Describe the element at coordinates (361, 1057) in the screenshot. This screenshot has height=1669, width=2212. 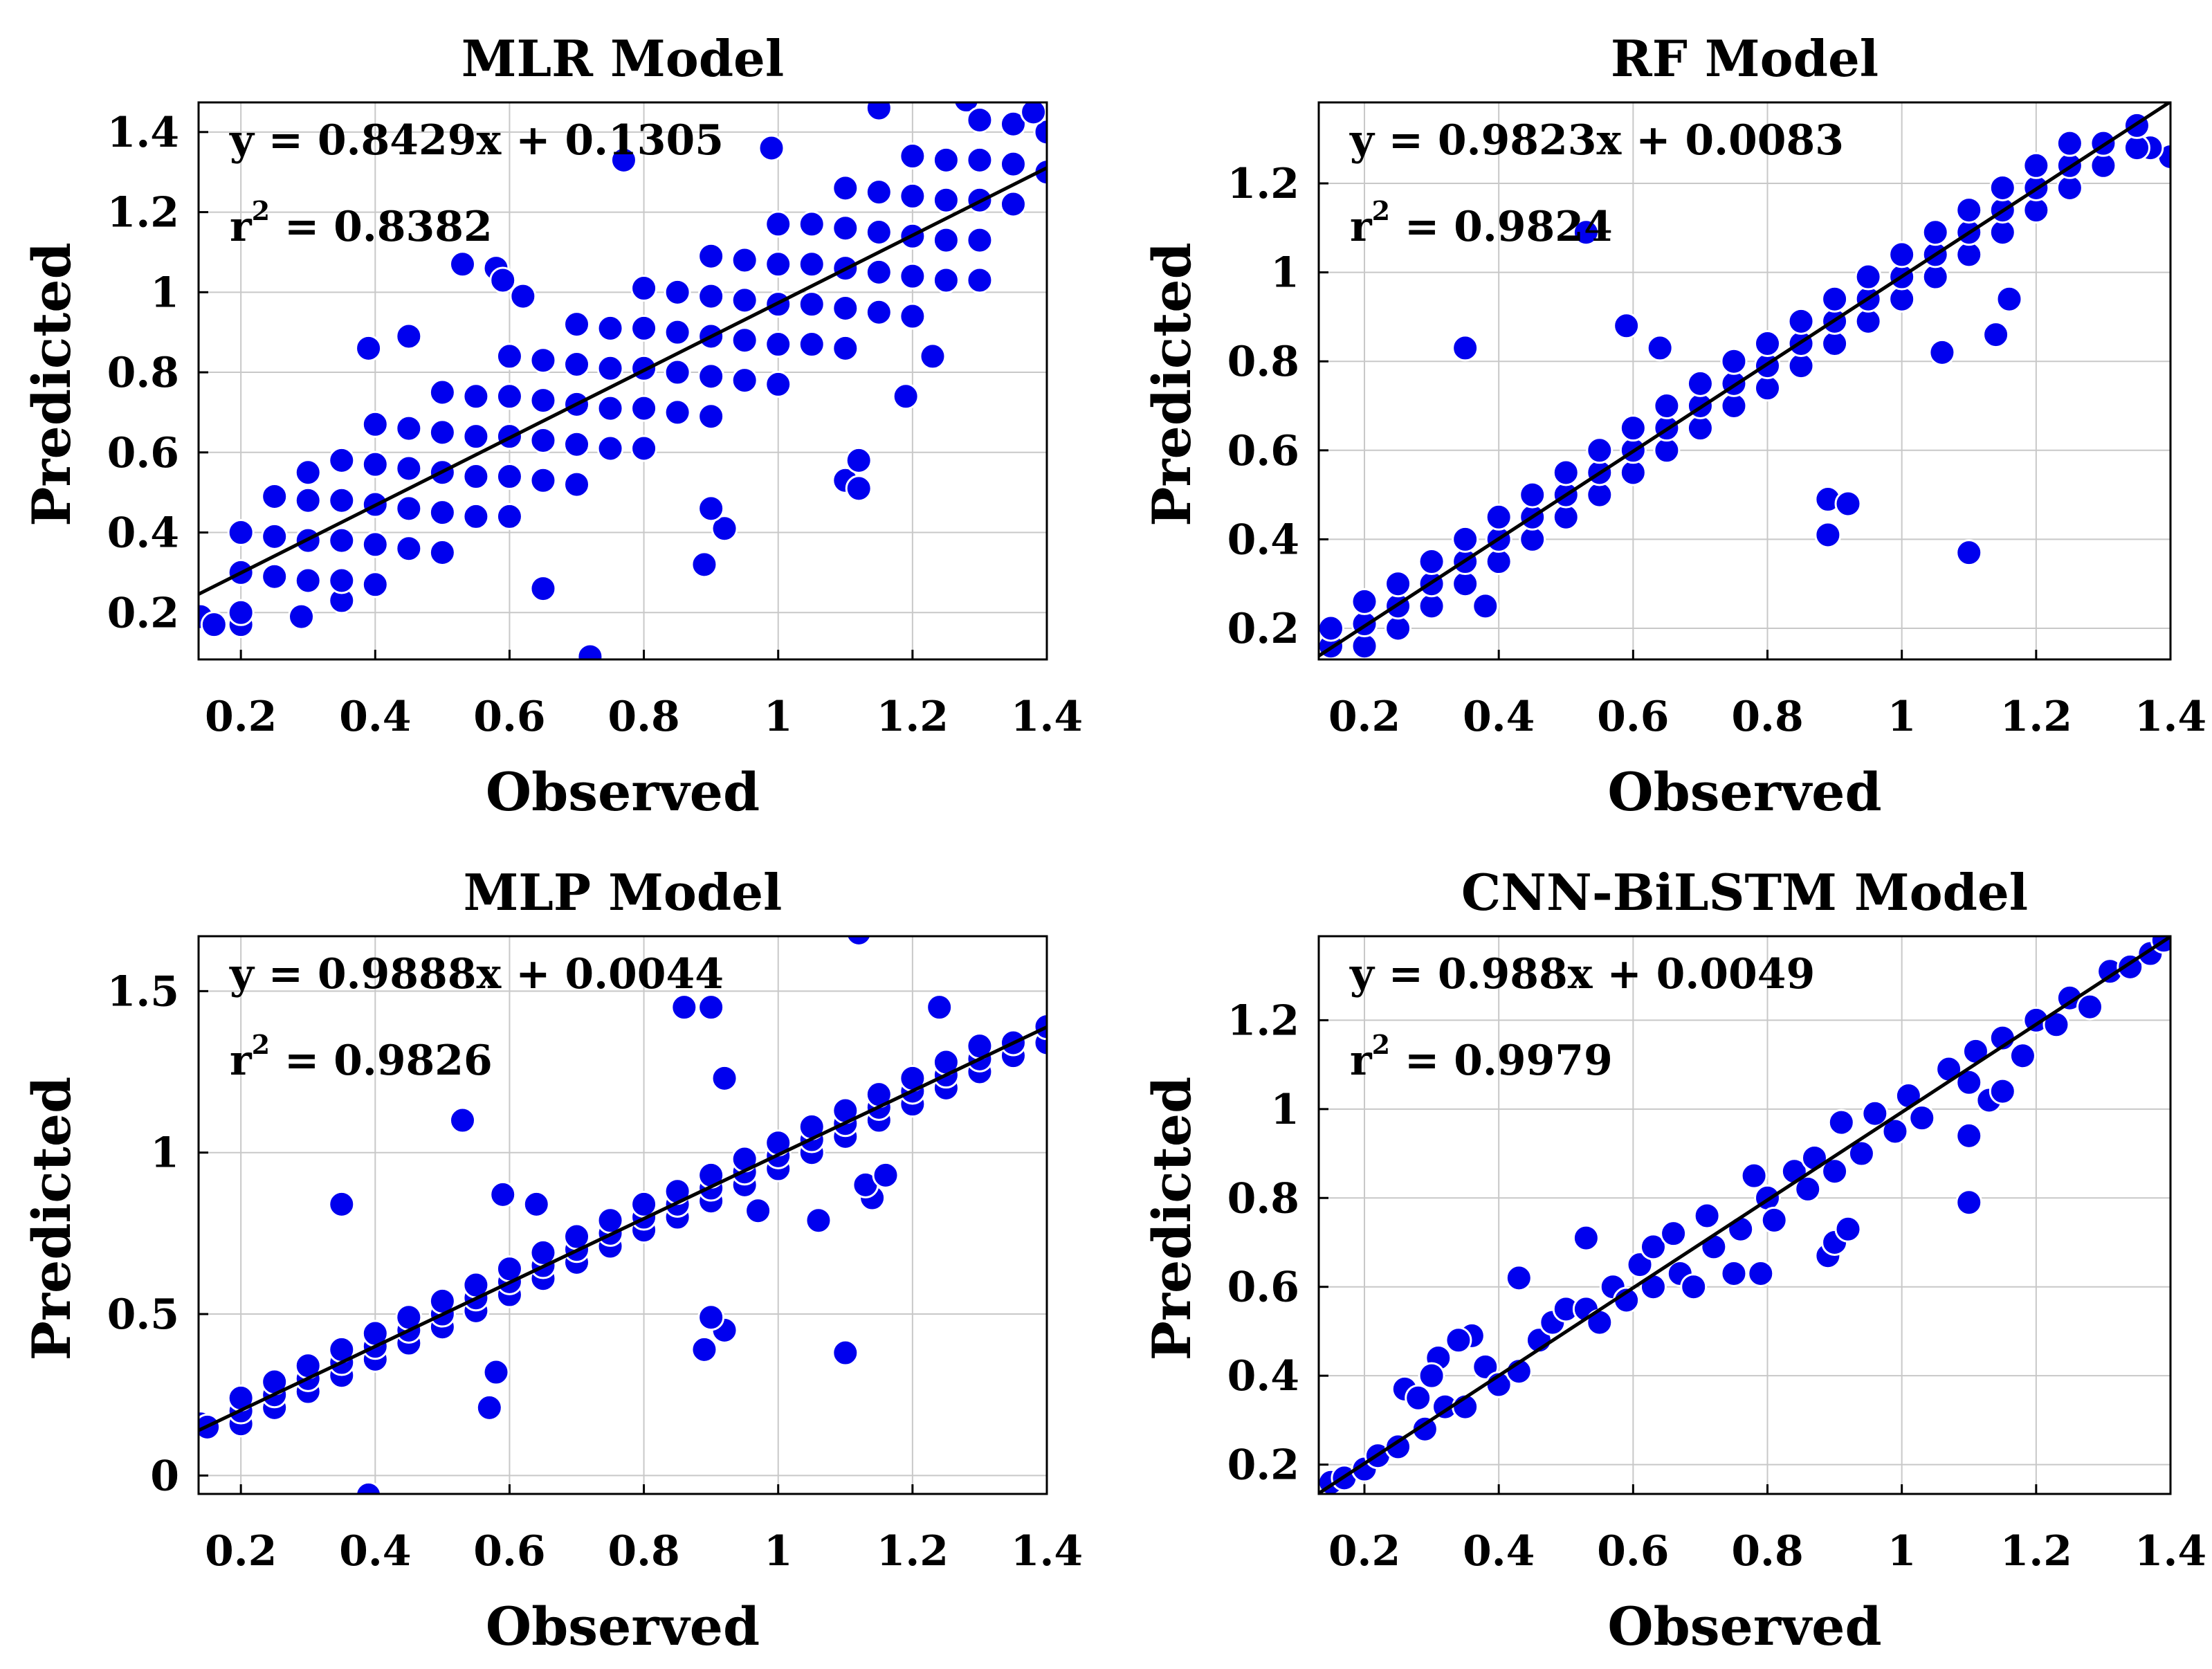
I see `r-squared-label: r2 = 0.9826` at that location.